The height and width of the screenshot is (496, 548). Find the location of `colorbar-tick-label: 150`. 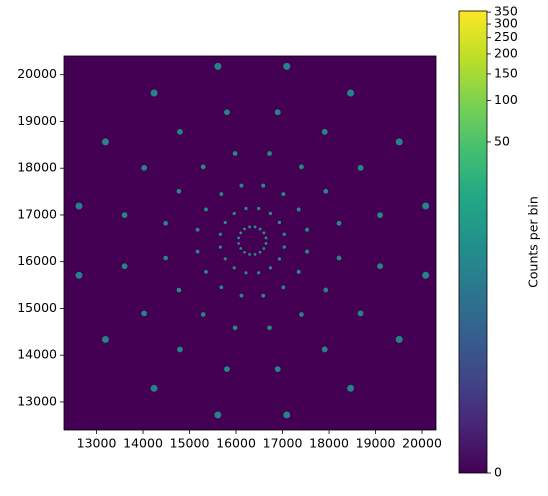

colorbar-tick-label: 150 is located at coordinates (506, 72).